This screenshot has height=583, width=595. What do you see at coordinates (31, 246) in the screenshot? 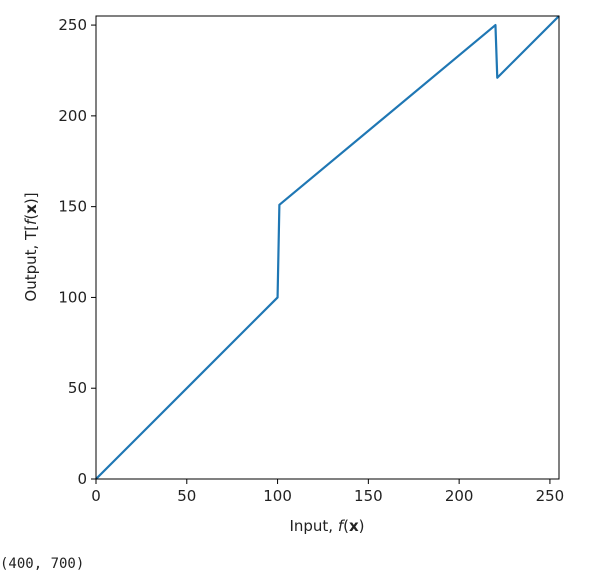
I see `y-axis-label: Output, T[f(x)]` at bounding box center [31, 246].